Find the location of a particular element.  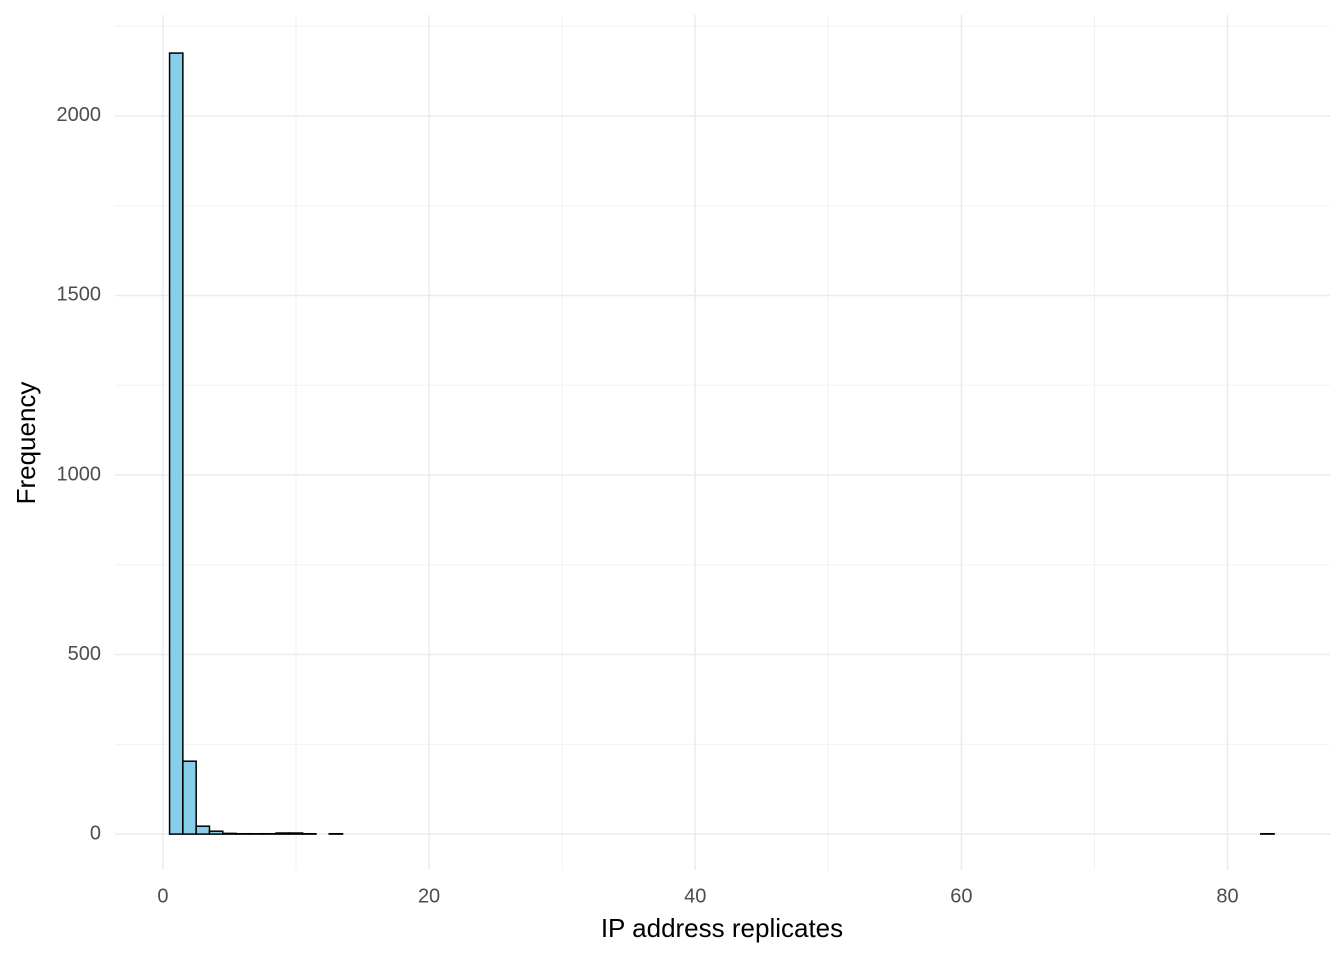

y-tick-label: 0 is located at coordinates (95, 833).